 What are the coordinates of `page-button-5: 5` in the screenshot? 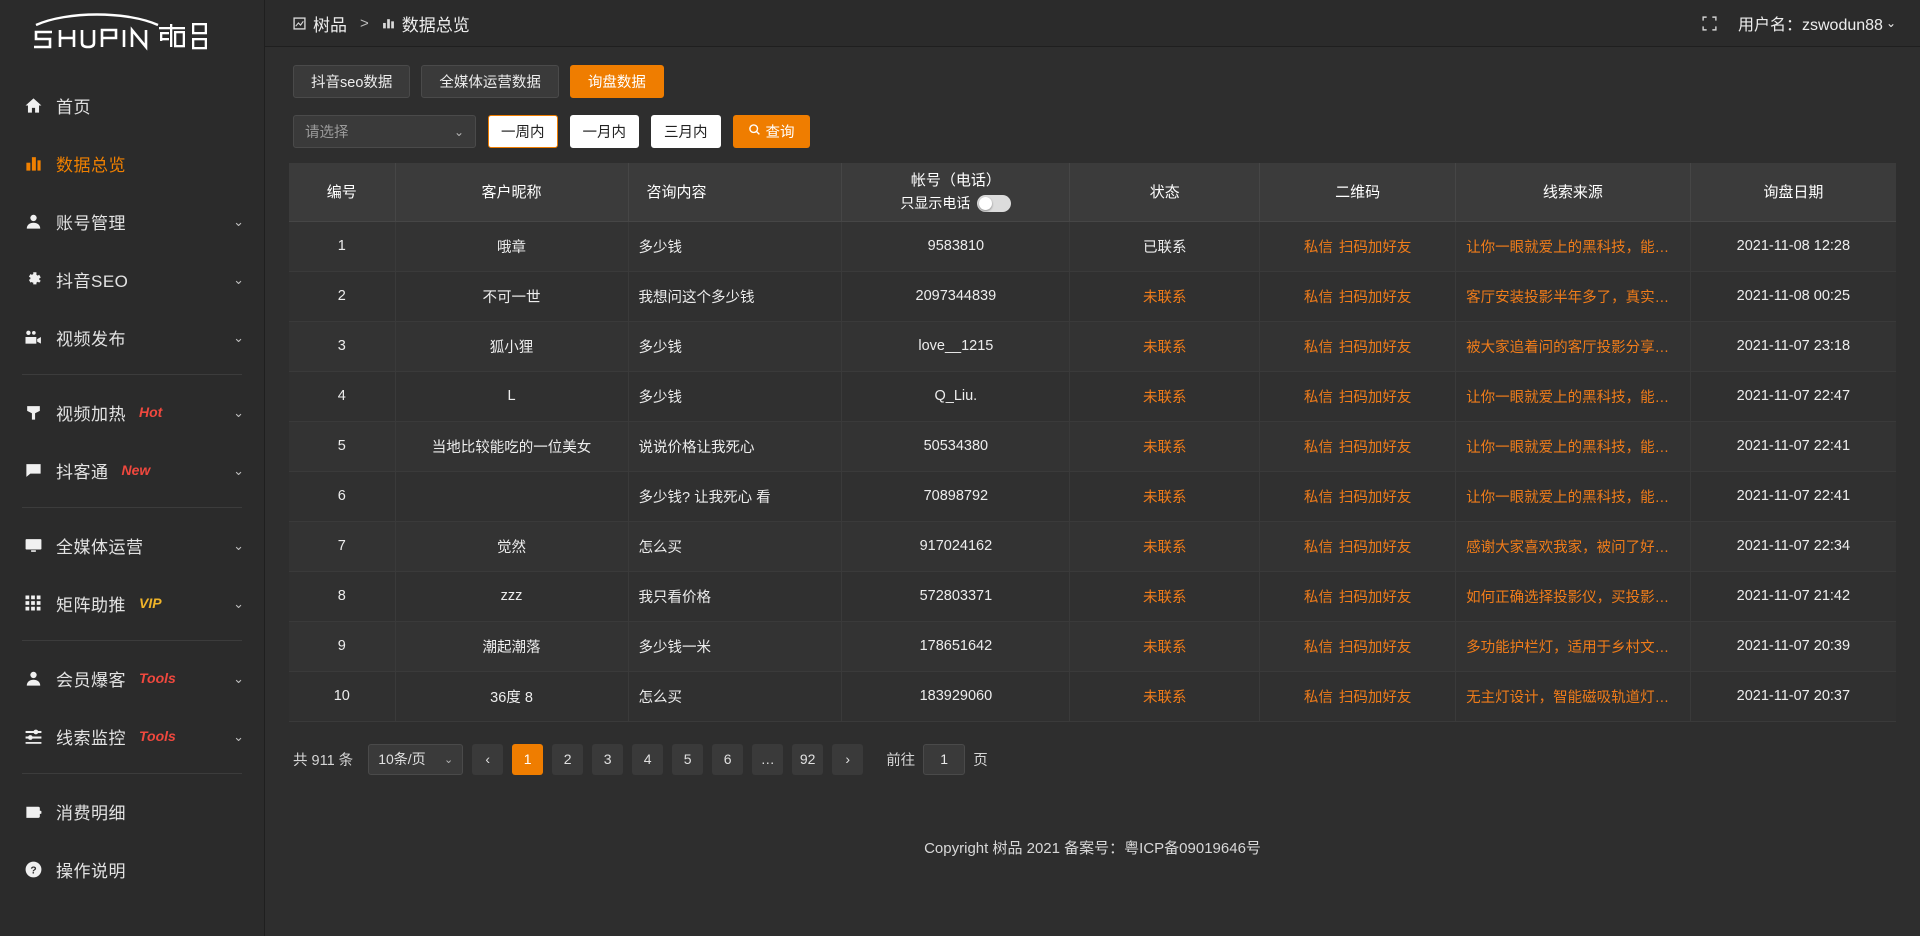 It's located at (688, 759).